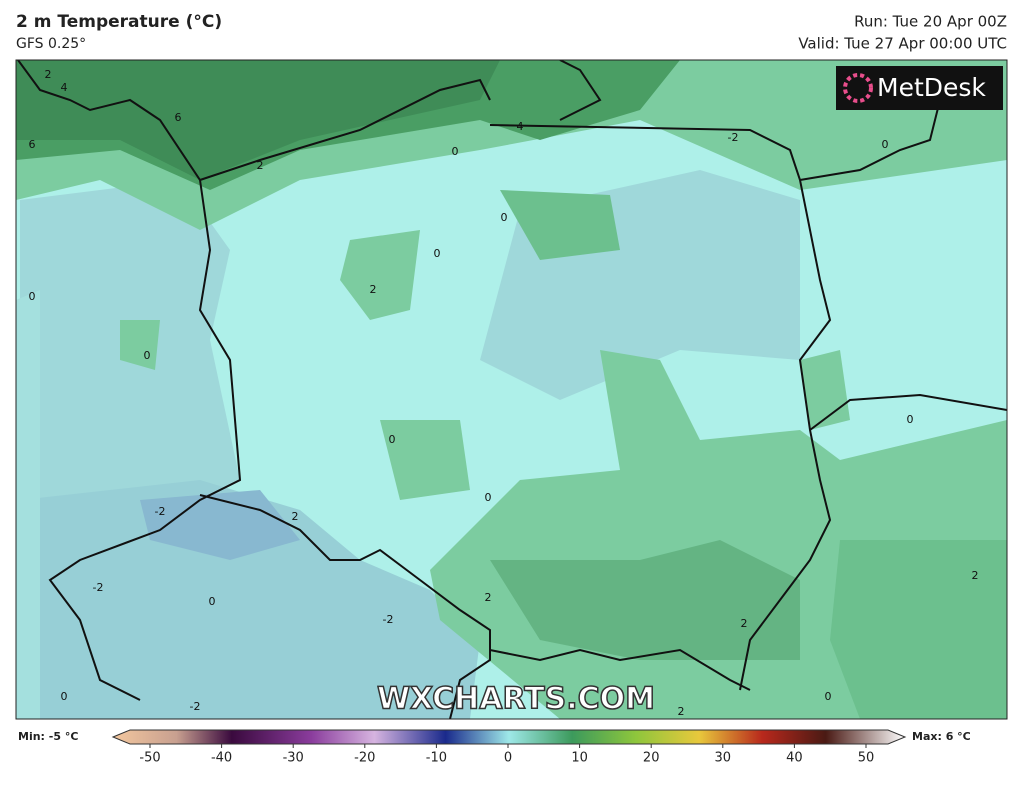 The image size is (1024, 788). I want to click on colorbar-tick-label: 30, so click(723, 758).